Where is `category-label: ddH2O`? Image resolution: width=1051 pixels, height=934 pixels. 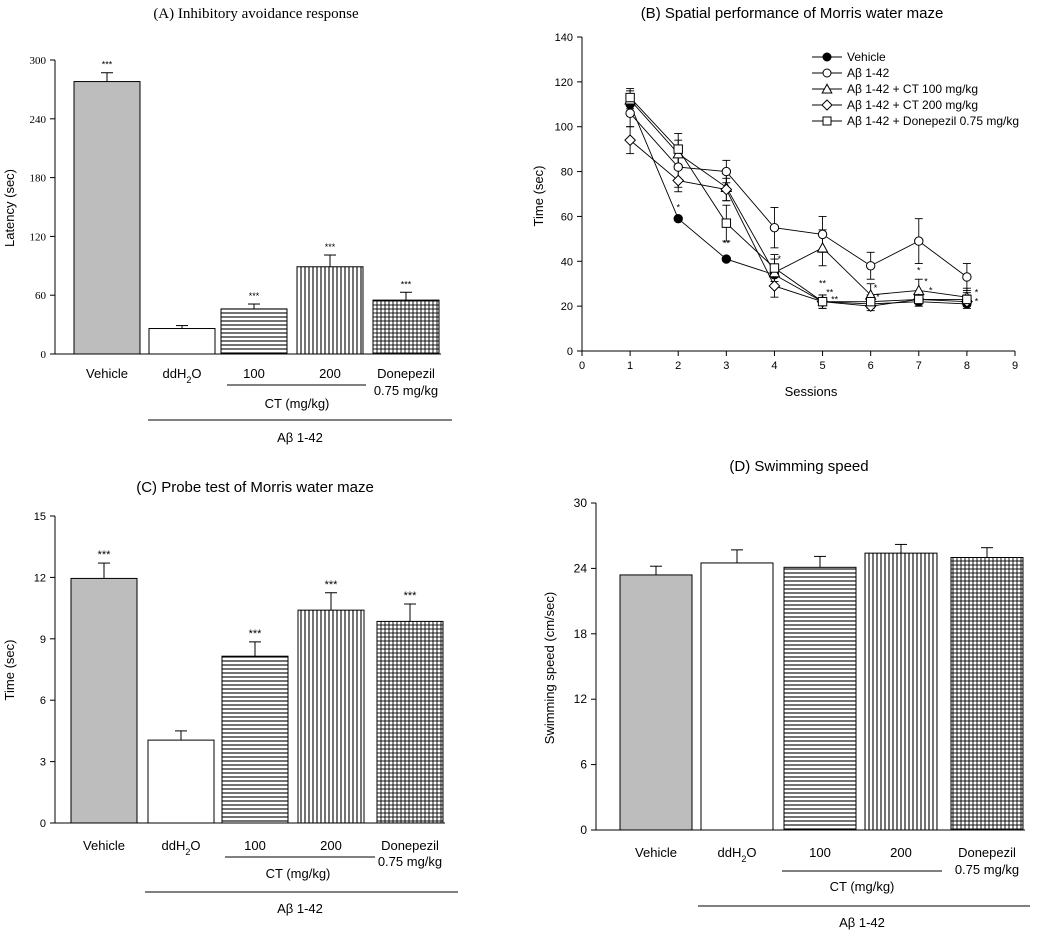 category-label: ddH2O is located at coordinates (181, 847).